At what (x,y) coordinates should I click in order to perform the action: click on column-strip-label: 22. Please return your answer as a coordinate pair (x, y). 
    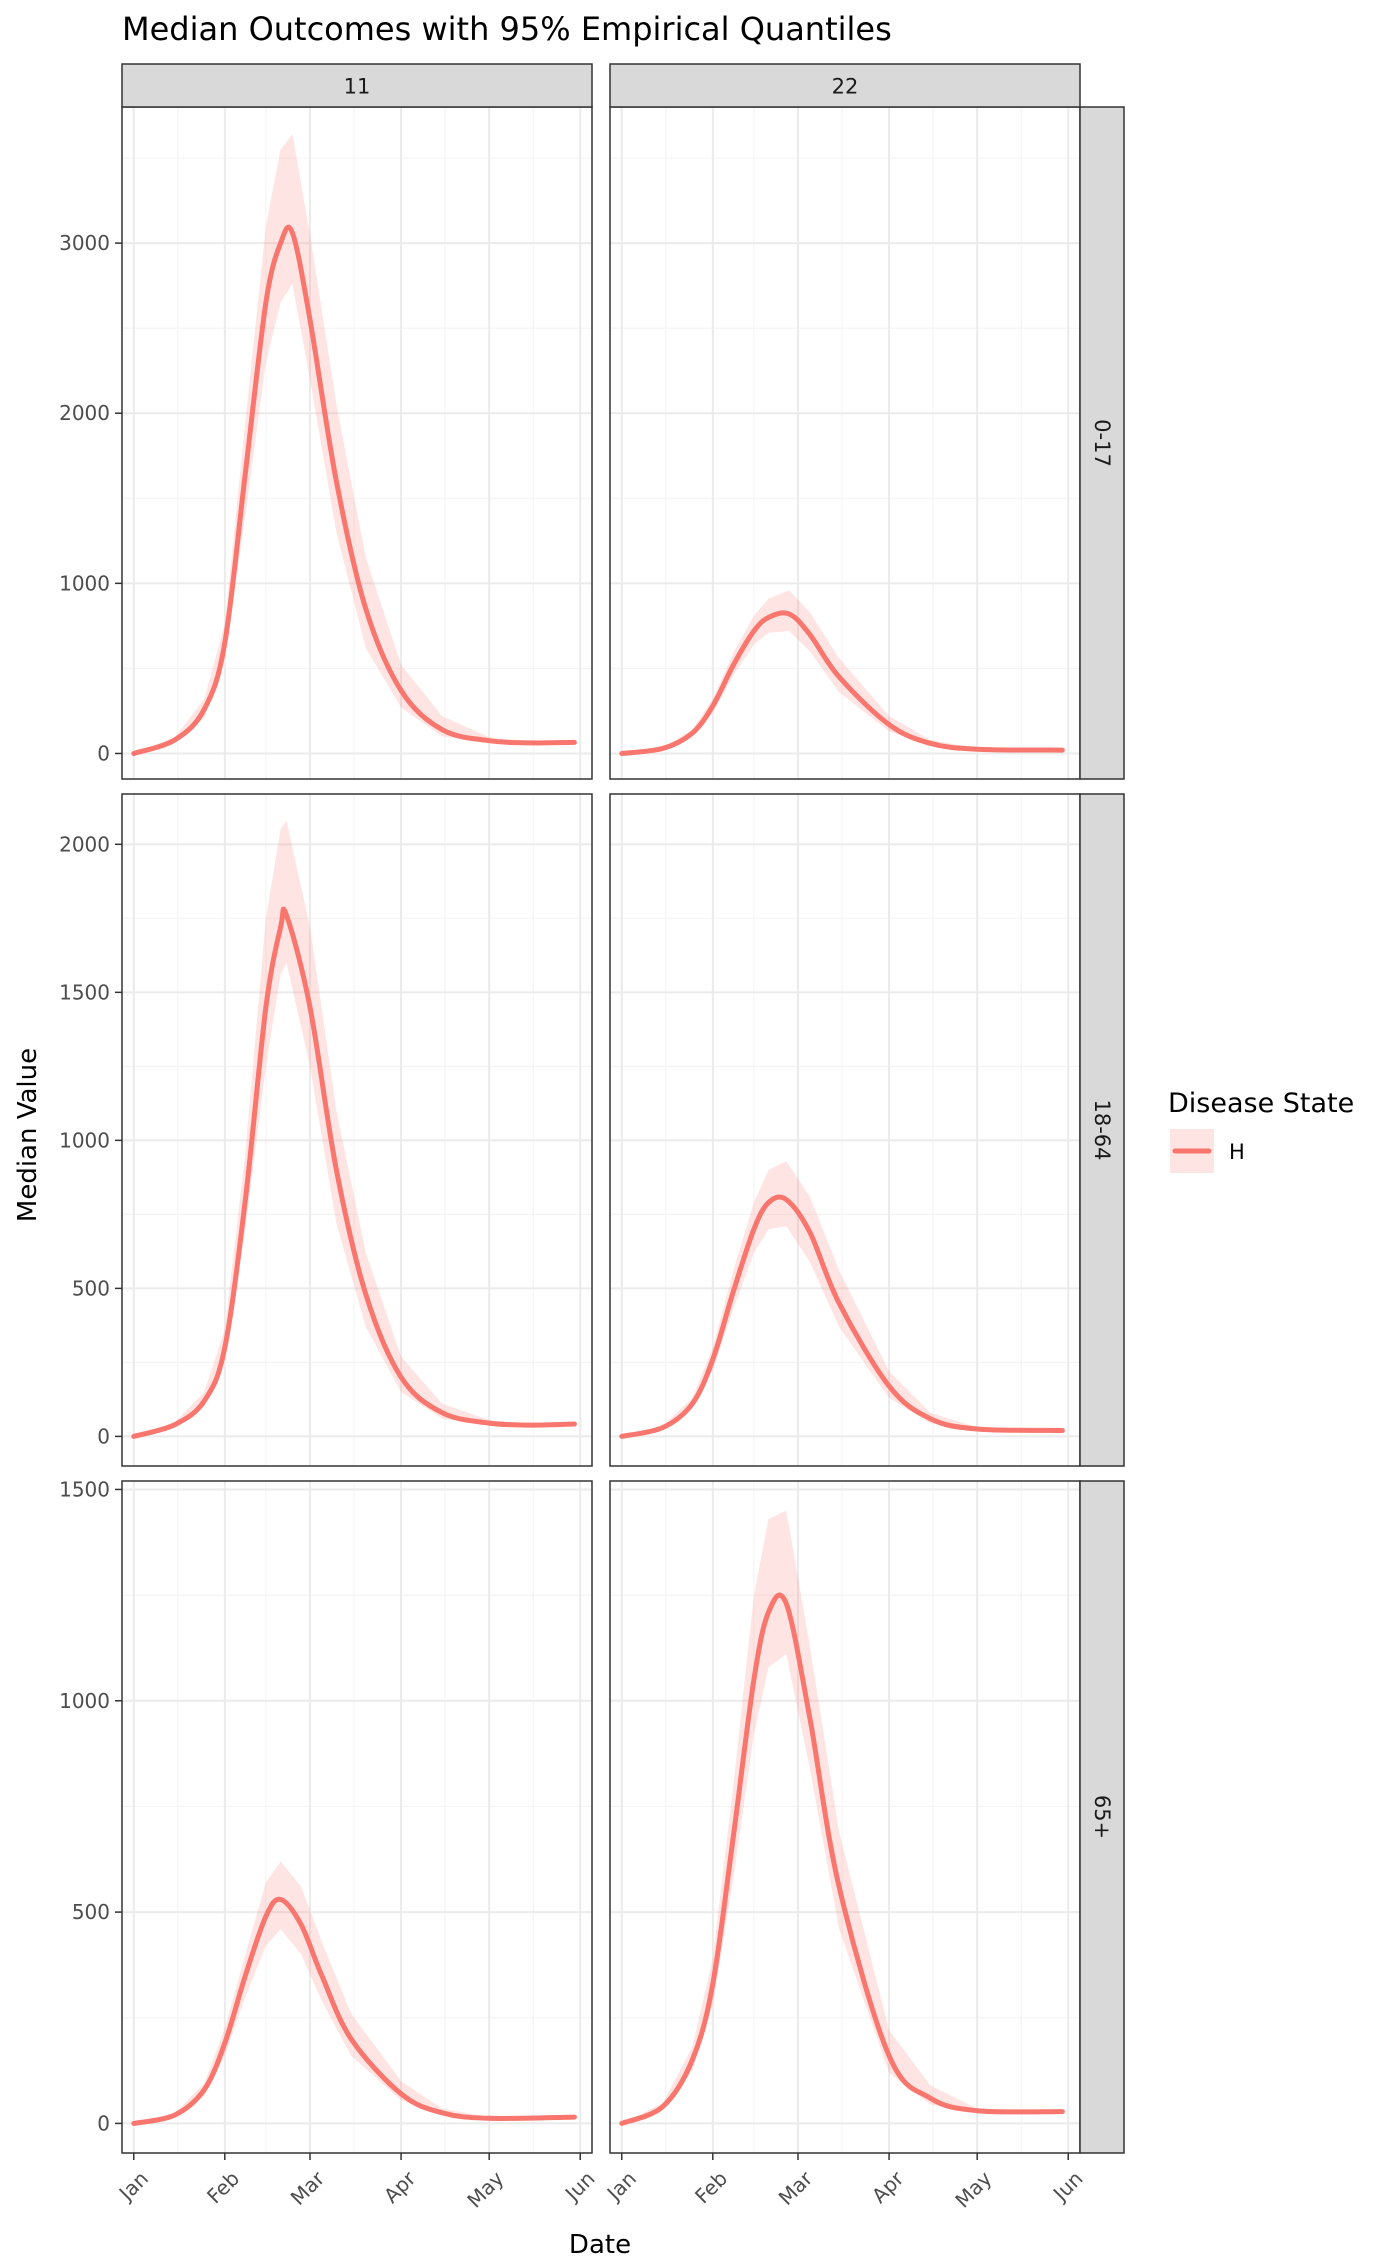
    Looking at the image, I should click on (845, 87).